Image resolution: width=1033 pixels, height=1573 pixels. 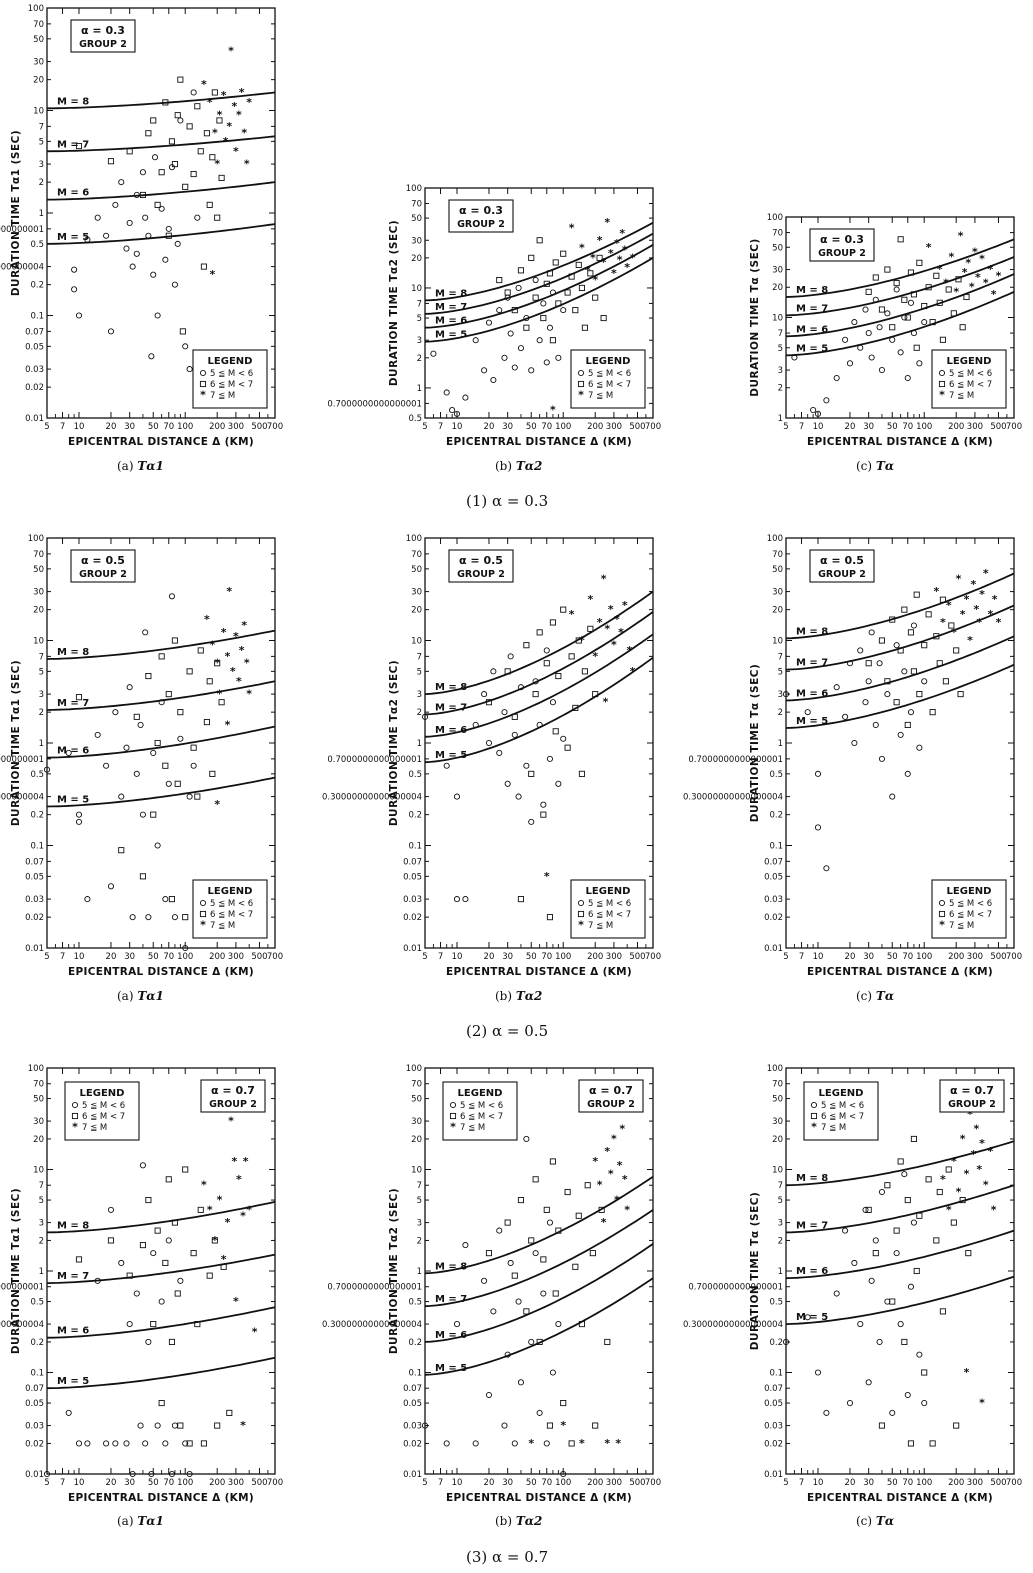 I want to click on x-tick-label: 20, so click(x=489, y=427).